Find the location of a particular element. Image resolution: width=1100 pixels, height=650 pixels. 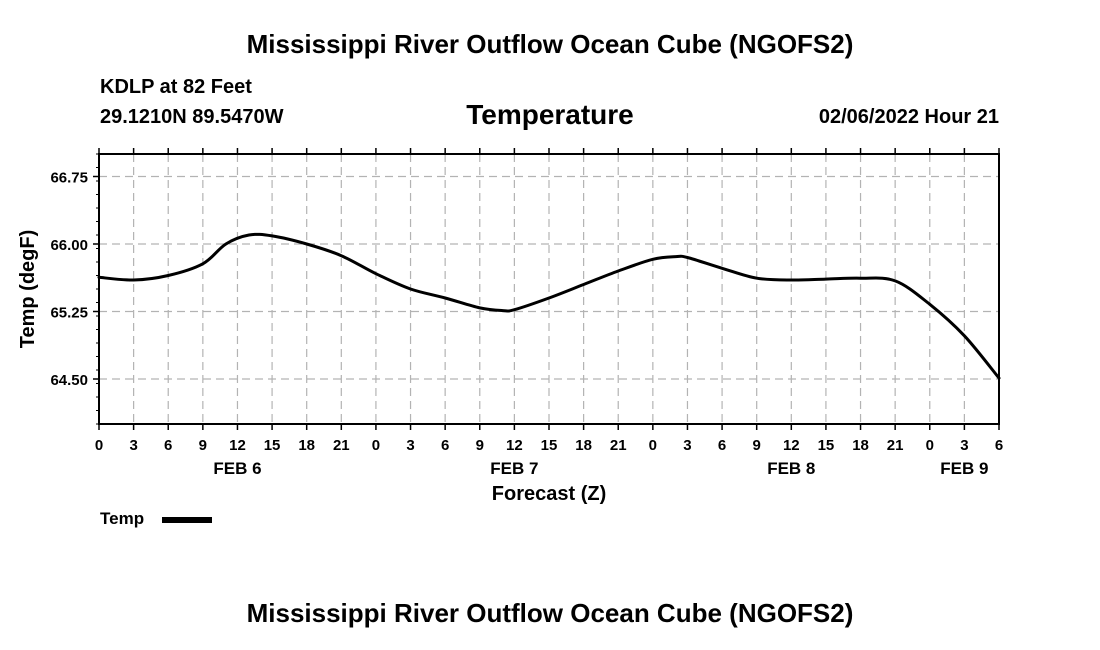

y-tick-label: 64.50 is located at coordinates (69, 380).